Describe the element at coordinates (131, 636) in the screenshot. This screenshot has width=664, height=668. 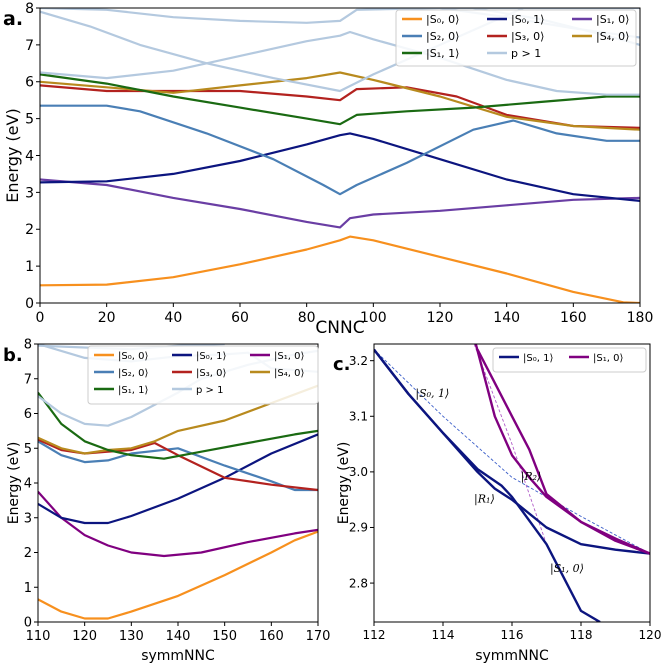
I see `x-tick-label: 130` at that location.